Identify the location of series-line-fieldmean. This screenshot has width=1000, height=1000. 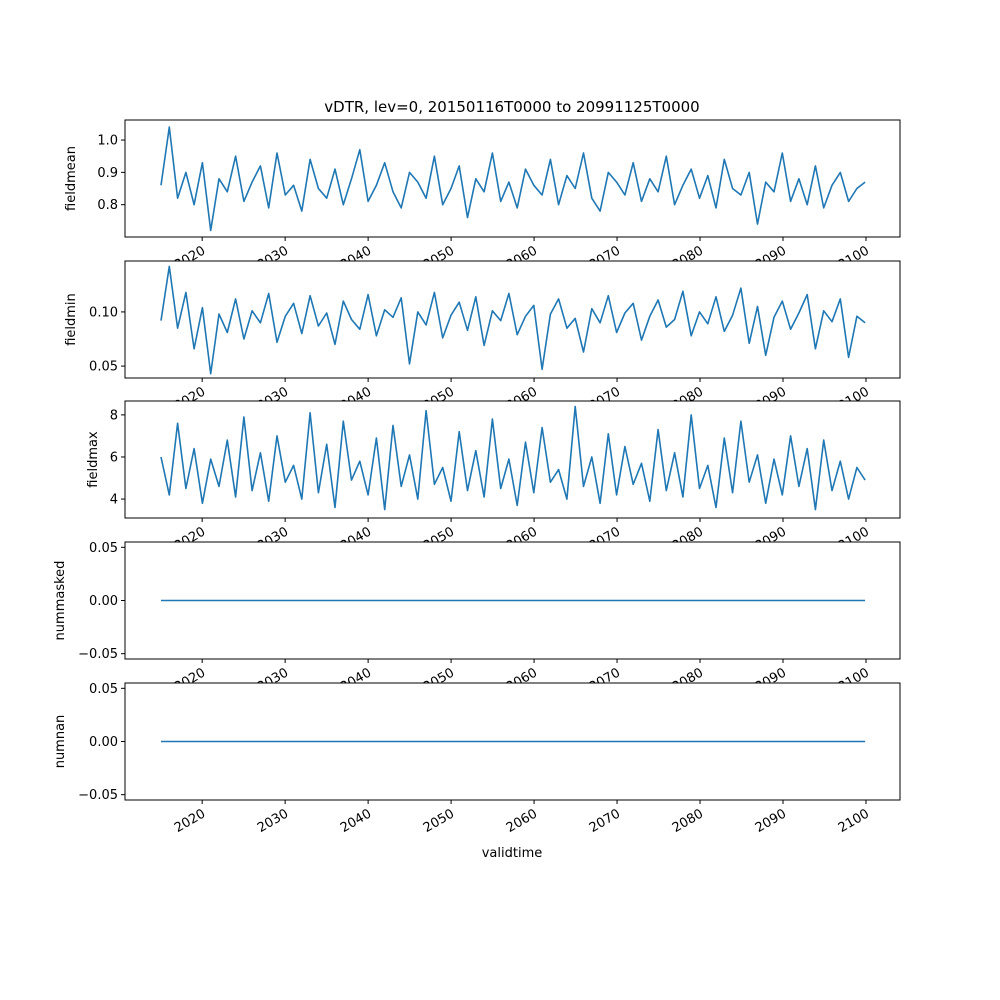
(513, 179).